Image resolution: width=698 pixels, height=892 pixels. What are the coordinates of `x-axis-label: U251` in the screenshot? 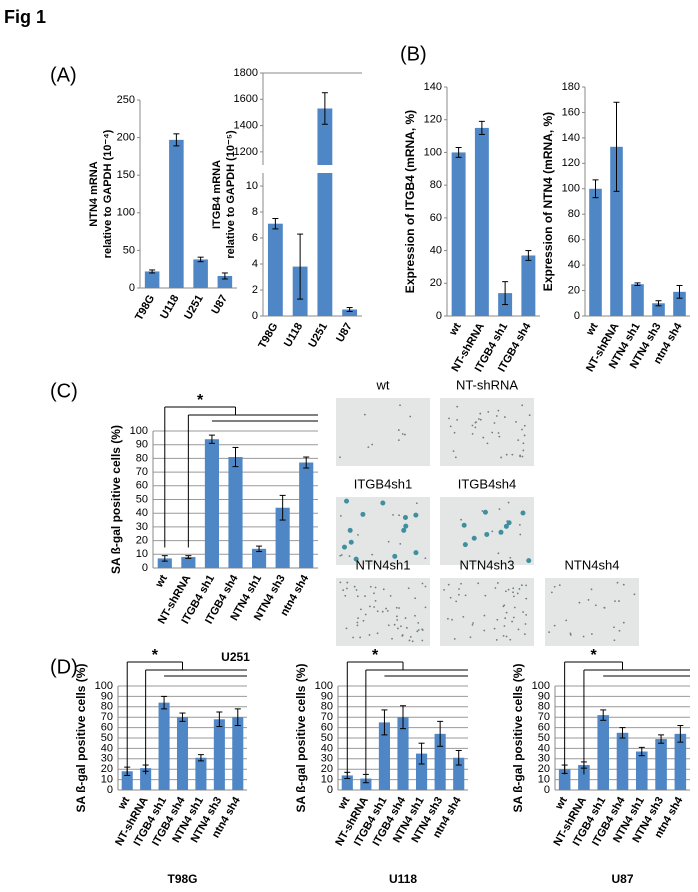 It's located at (235, 657).